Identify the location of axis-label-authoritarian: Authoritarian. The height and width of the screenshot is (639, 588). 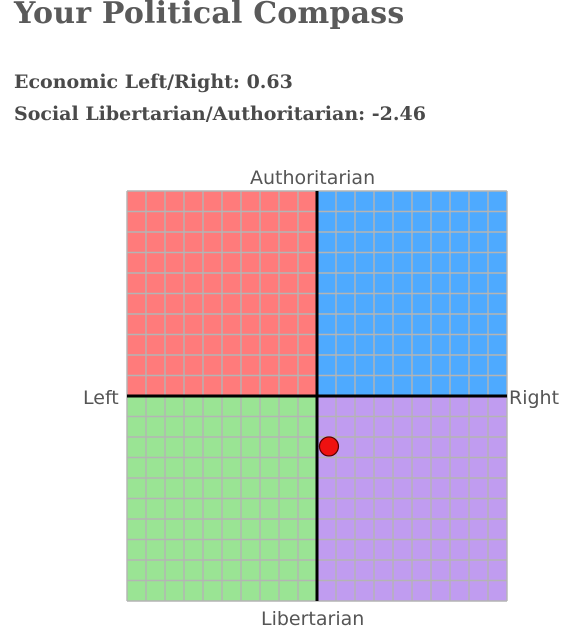
(313, 178).